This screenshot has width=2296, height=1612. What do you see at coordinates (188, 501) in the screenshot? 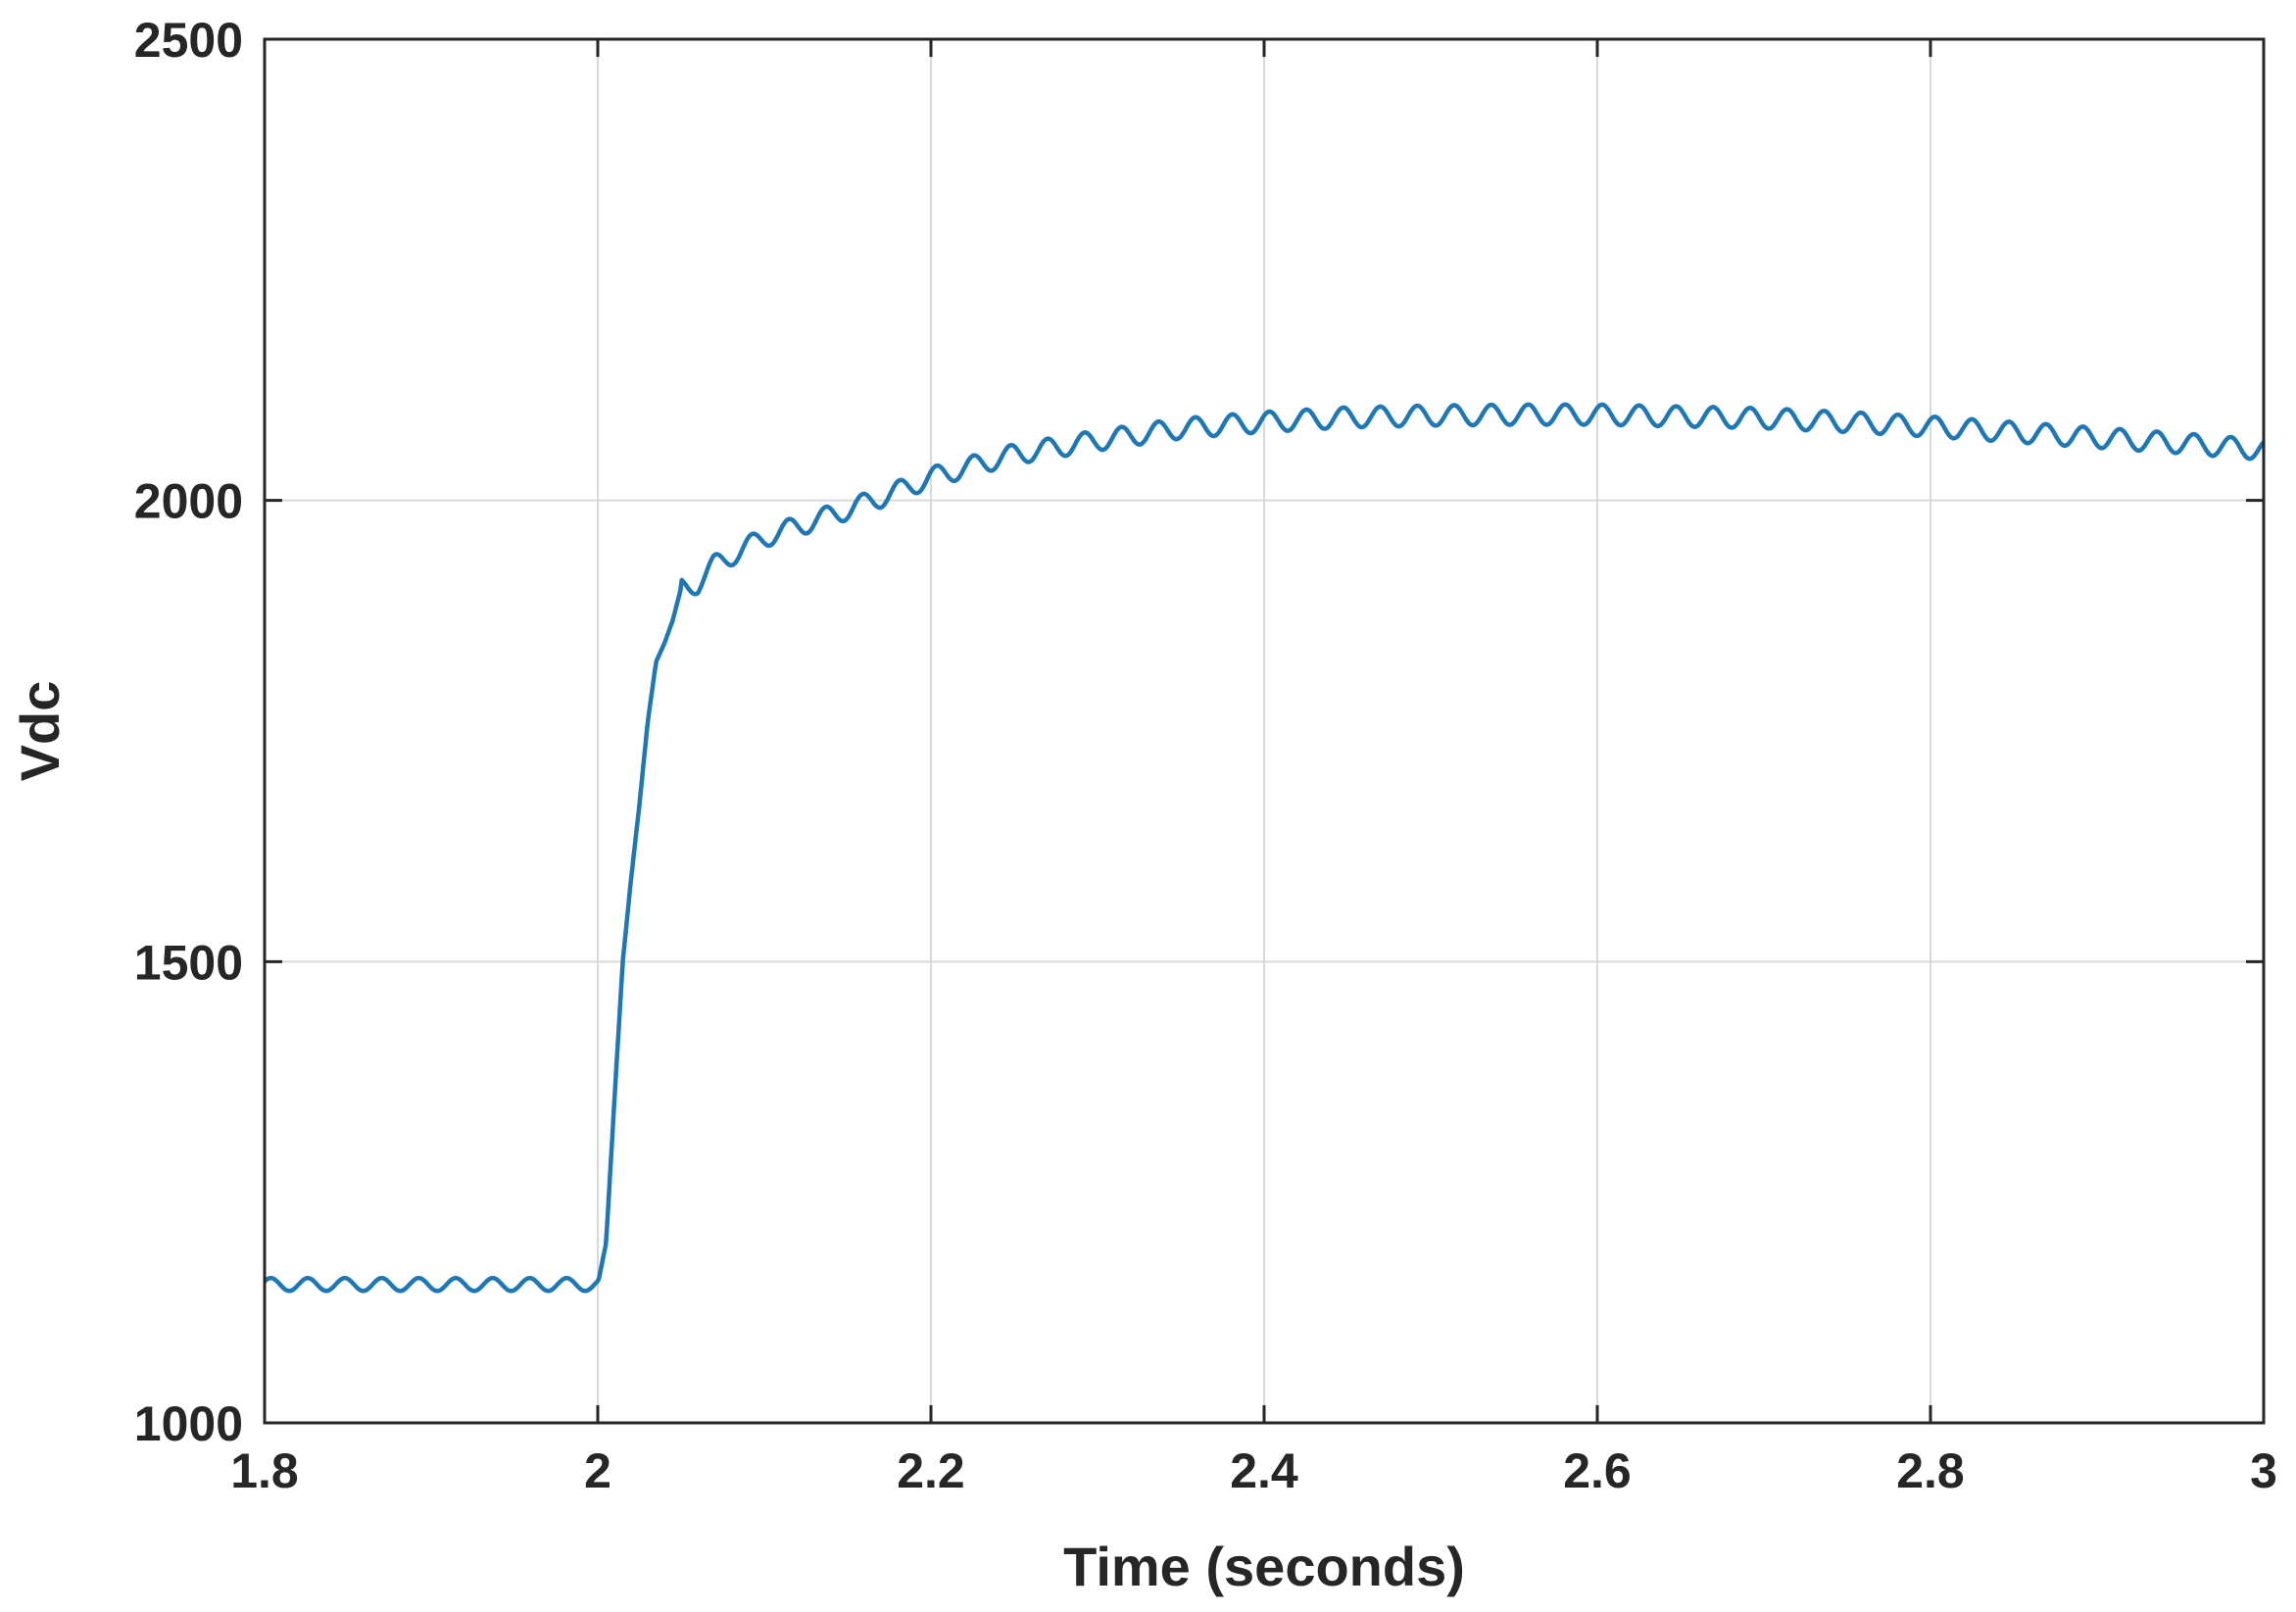
I see `y-tick-label: 2000` at bounding box center [188, 501].